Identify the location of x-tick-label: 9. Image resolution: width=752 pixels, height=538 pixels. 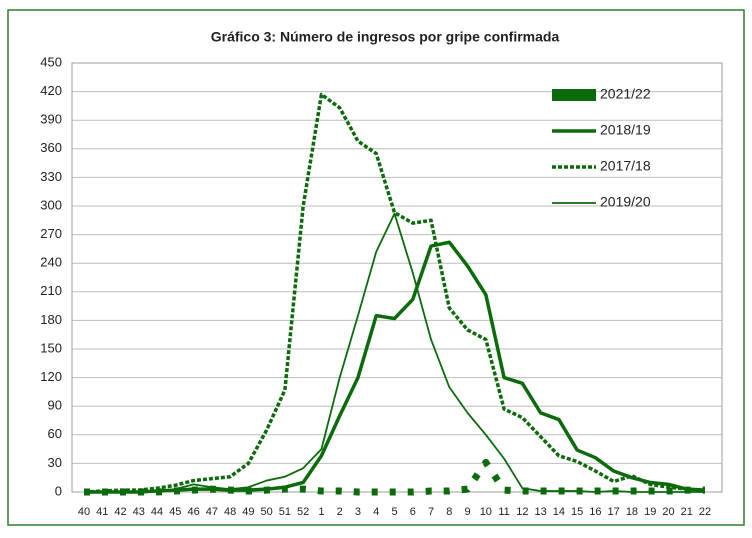
(467, 512).